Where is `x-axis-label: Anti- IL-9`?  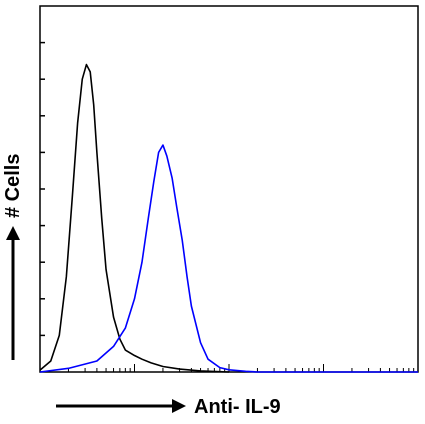 x-axis-label: Anti- IL-9 is located at coordinates (237, 407).